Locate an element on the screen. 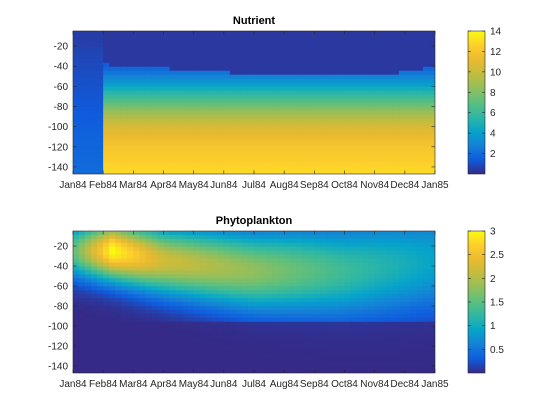 Image resolution: width=560 pixels, height=420 pixels. colorbar-tick-label: 8 is located at coordinates (493, 93).